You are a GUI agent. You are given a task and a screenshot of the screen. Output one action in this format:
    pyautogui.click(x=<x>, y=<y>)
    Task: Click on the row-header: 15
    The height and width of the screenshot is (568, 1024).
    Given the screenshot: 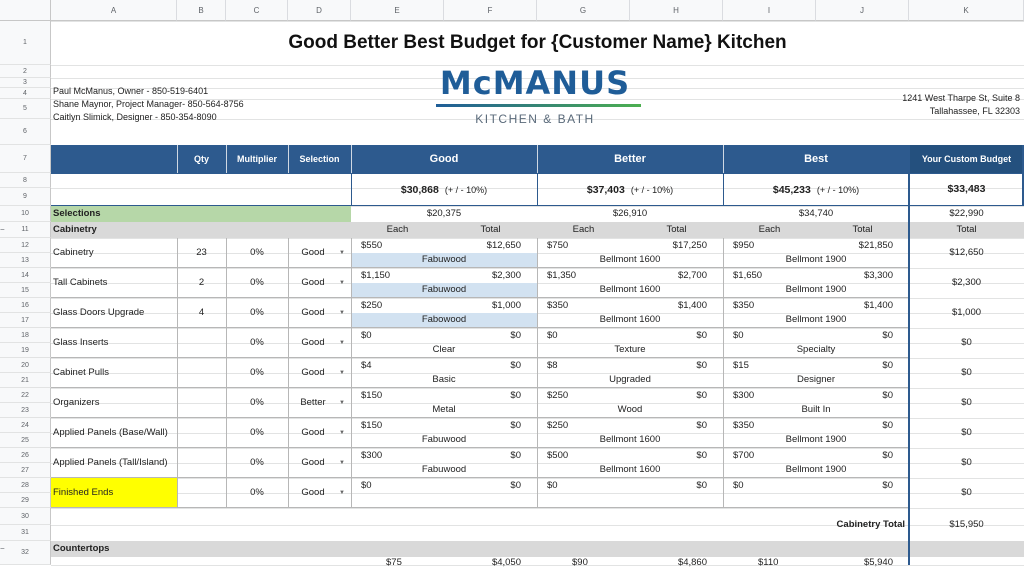 What is the action you would take?
    pyautogui.click(x=25, y=290)
    